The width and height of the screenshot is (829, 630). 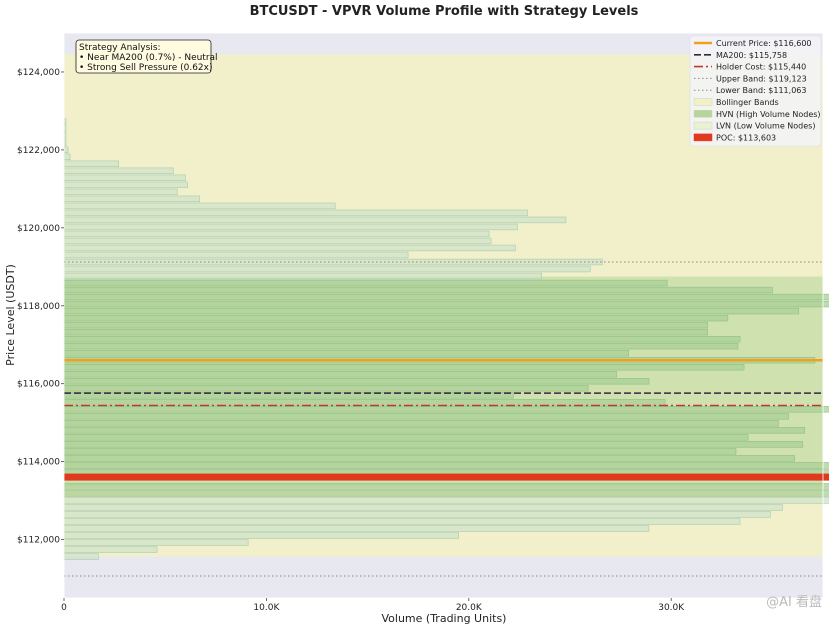 I want to click on y-tick-label: $116,000, so click(x=38, y=385).